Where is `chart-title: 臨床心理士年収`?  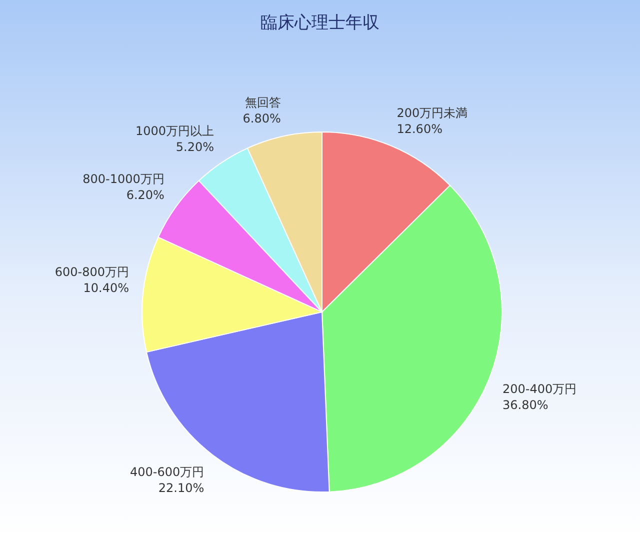 chart-title: 臨床心理士年収 is located at coordinates (320, 23).